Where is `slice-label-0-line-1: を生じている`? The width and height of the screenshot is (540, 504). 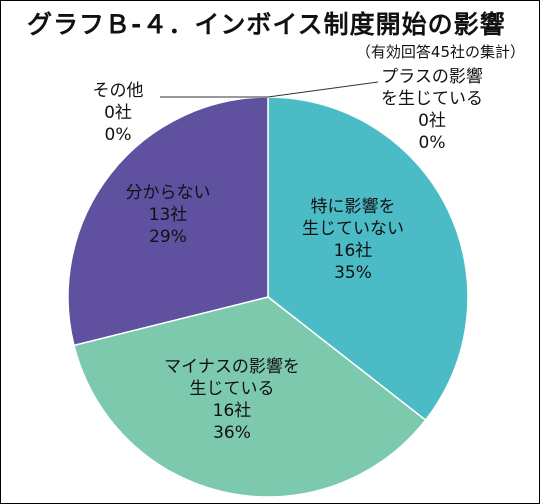
slice-label-0-line-1: を生じている is located at coordinates (432, 99).